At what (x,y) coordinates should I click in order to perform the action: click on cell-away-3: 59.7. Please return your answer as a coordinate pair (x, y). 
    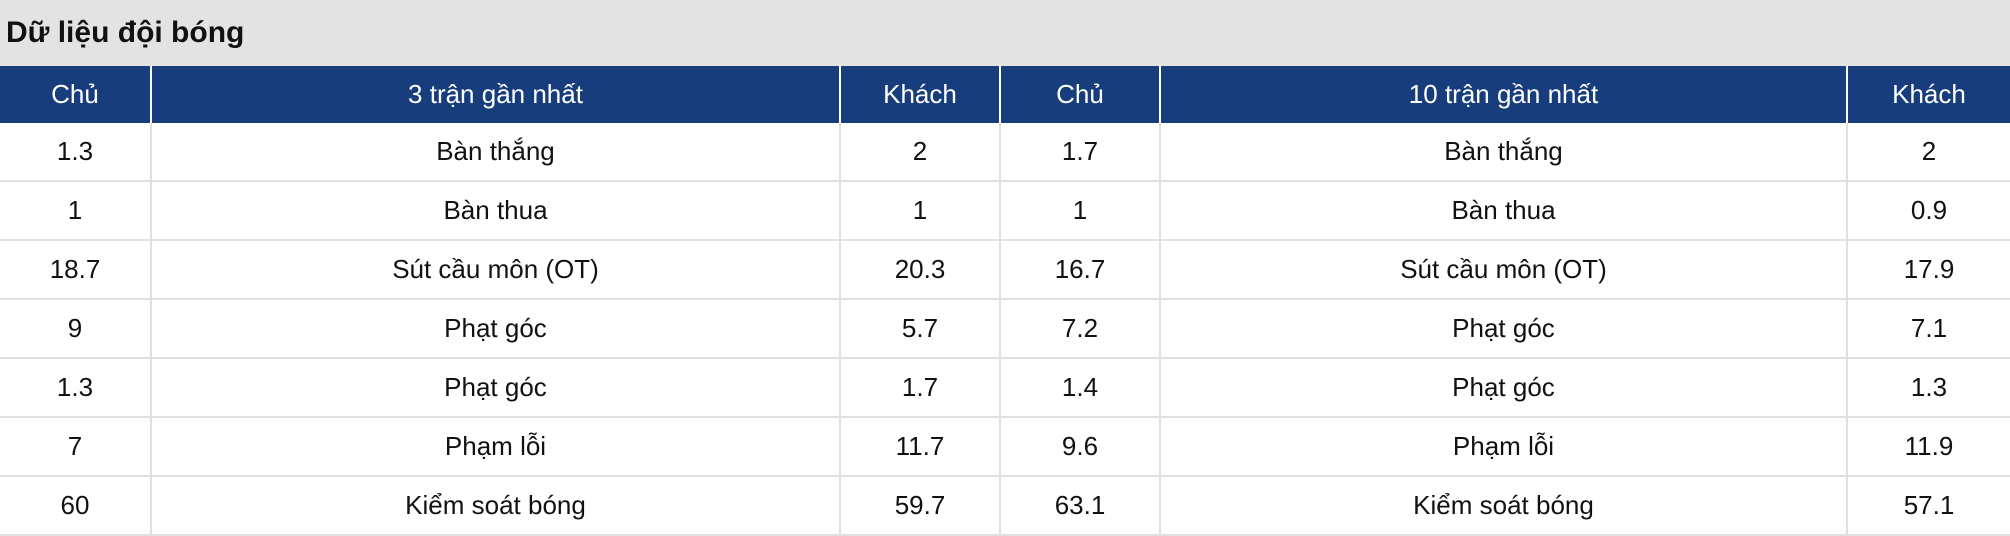
    Looking at the image, I should click on (920, 506).